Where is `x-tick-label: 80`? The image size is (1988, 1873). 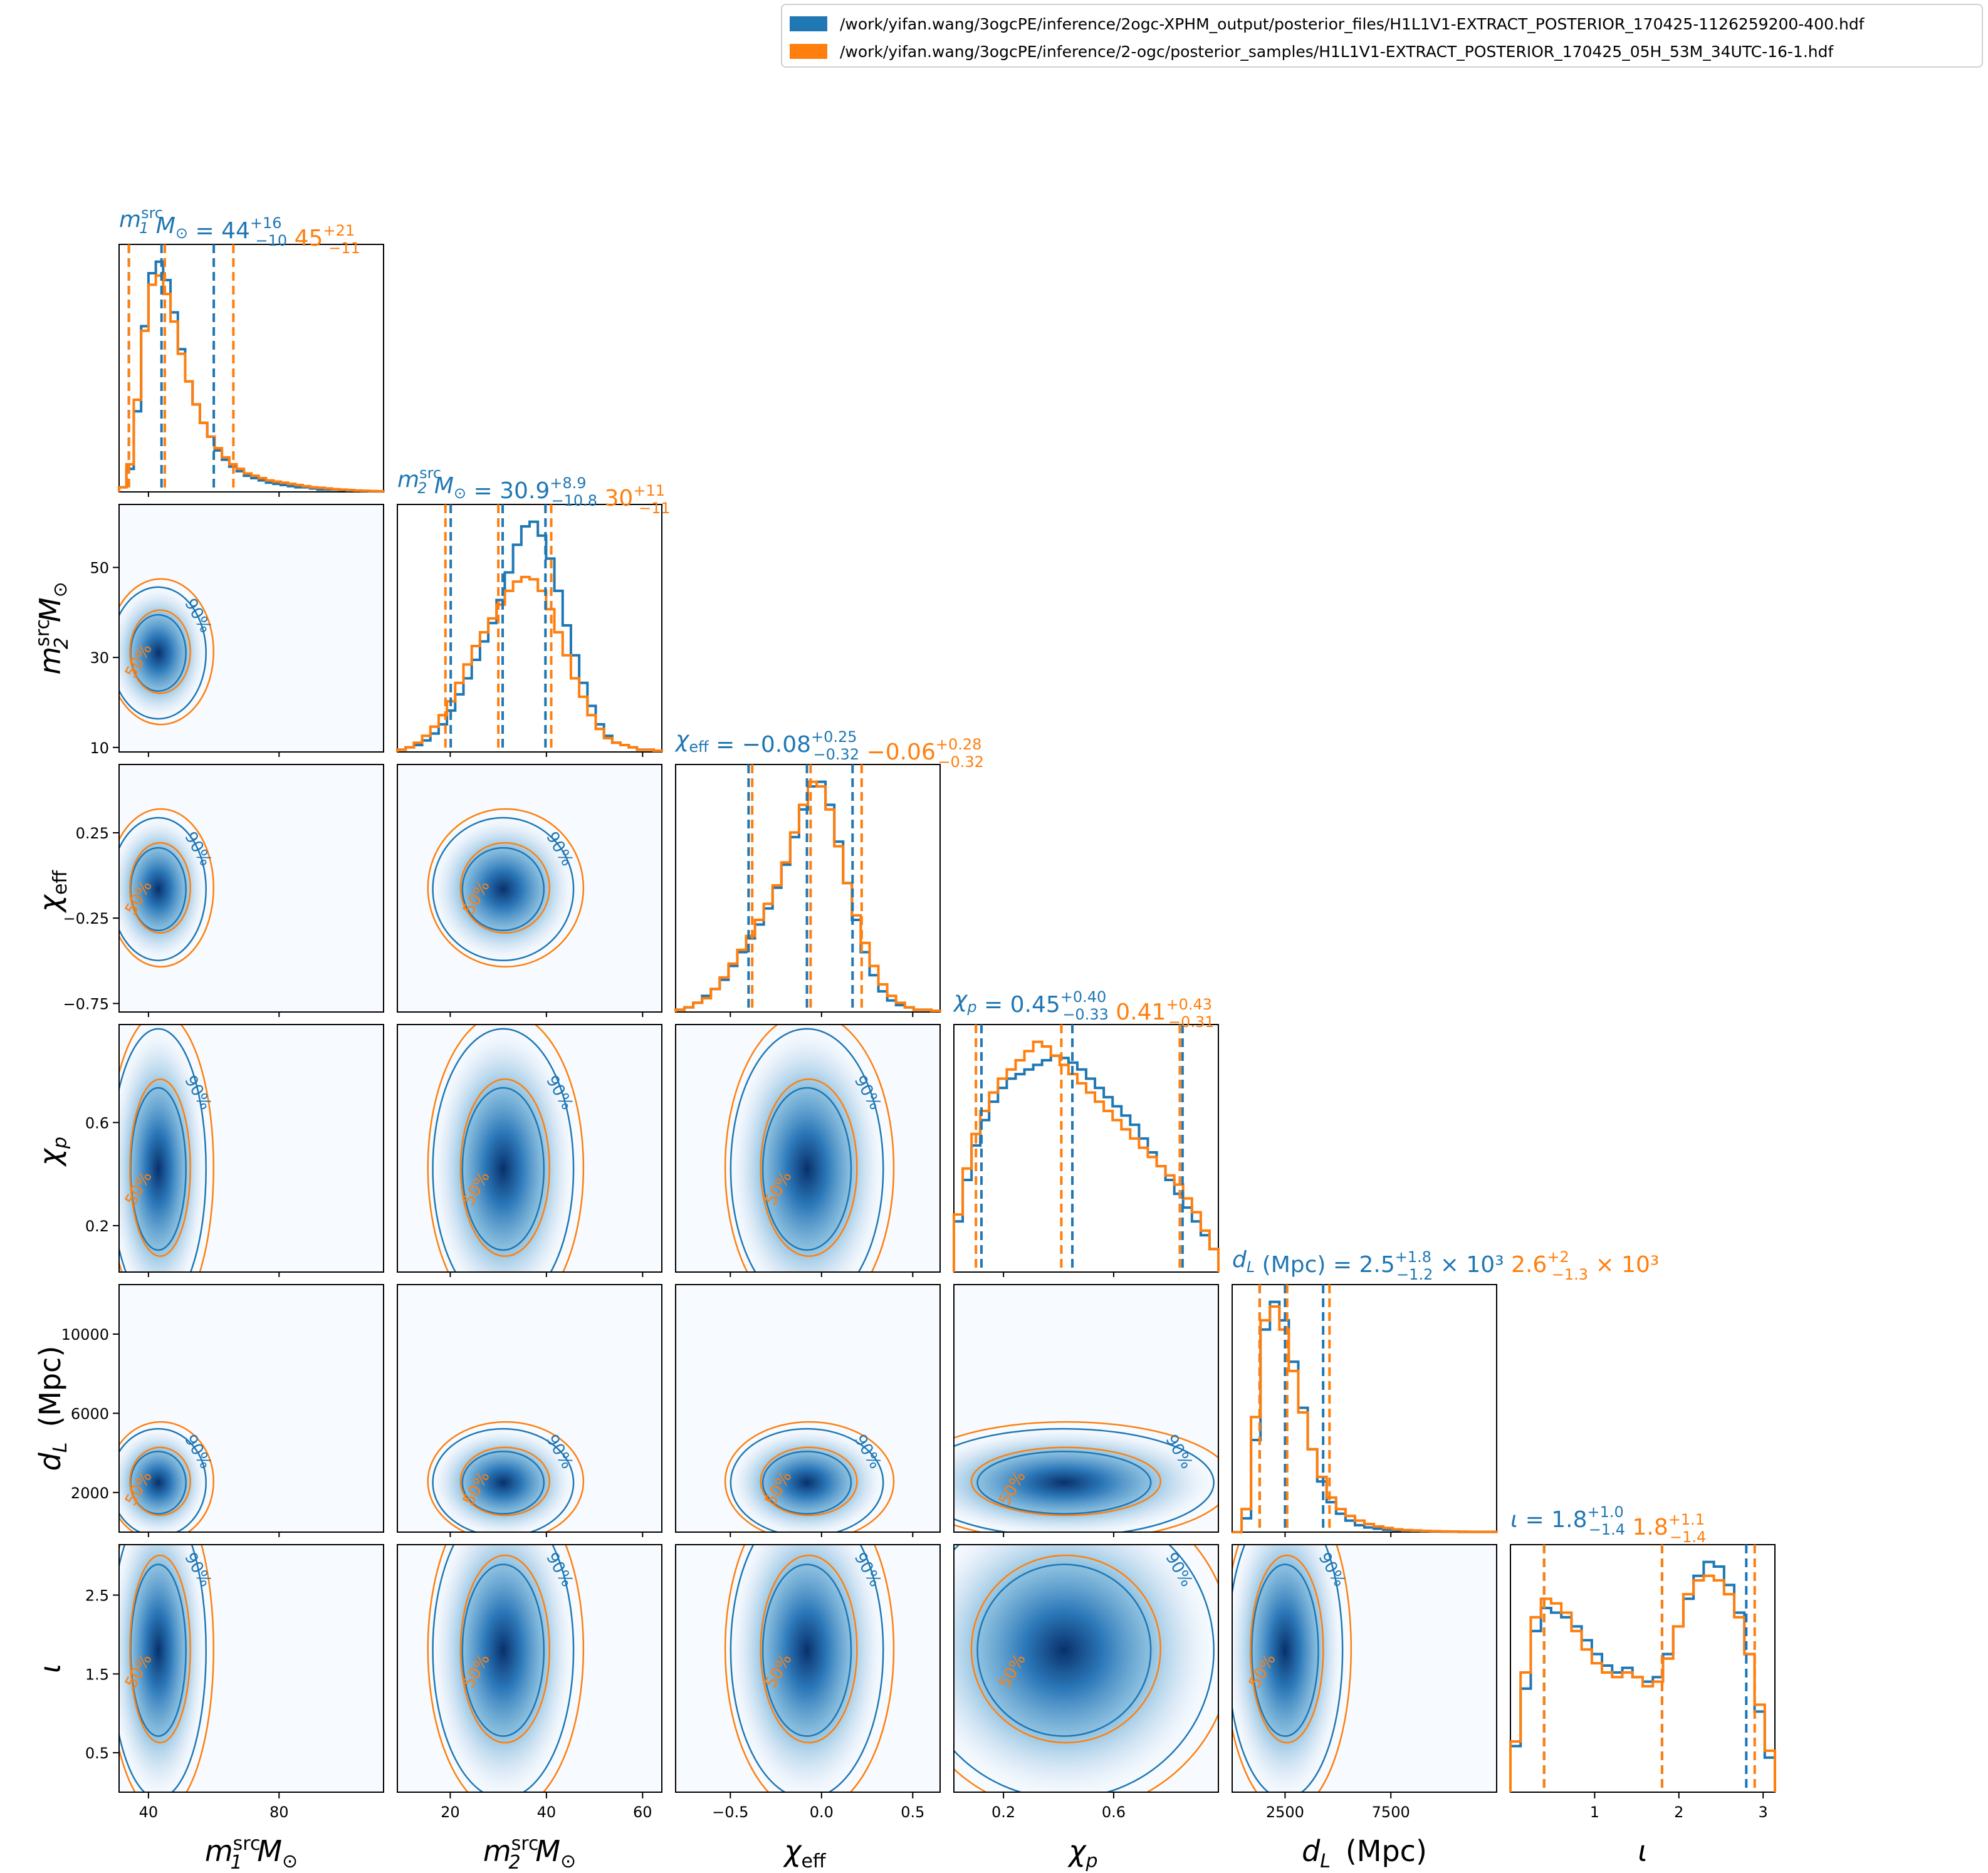
x-tick-label: 80 is located at coordinates (279, 1812).